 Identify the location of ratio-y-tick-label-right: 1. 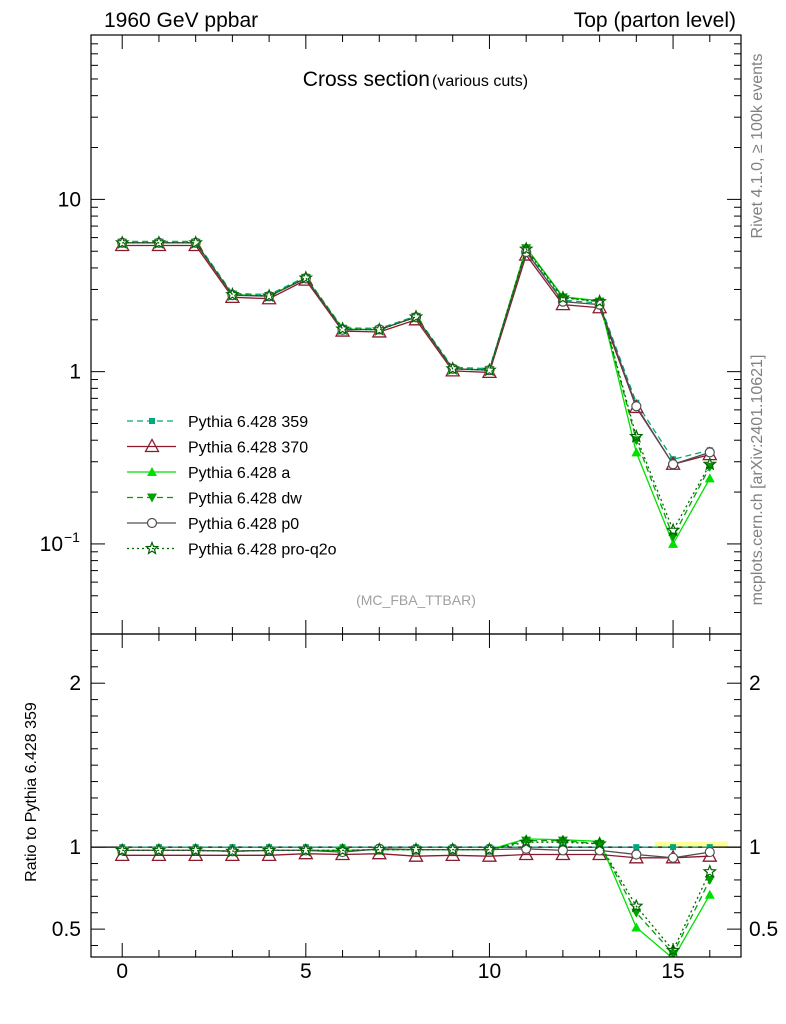
(755, 847).